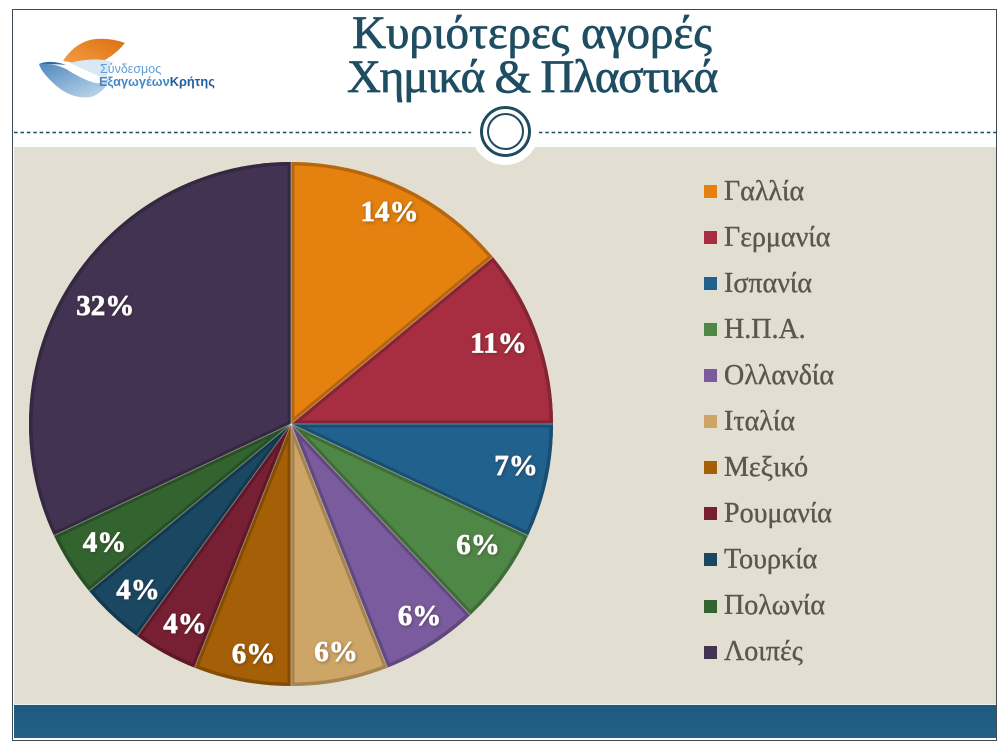 The height and width of the screenshot is (753, 1008). Describe the element at coordinates (390, 212) in the screenshot. I see `svg-text: 14%` at that location.